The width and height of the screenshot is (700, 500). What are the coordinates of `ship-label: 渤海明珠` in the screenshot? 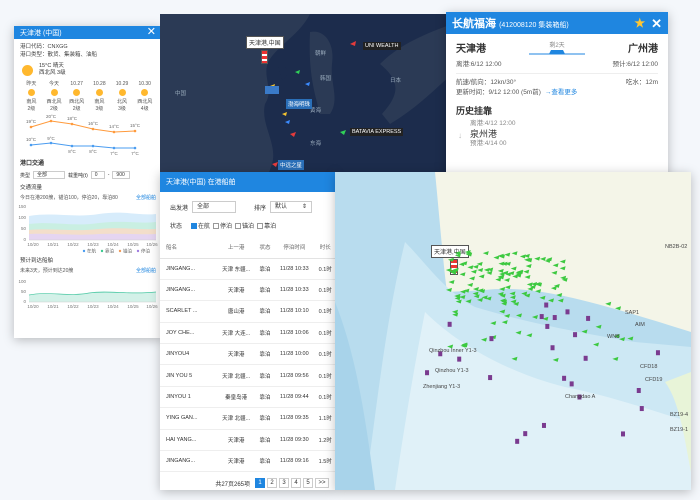 It's located at (299, 104).